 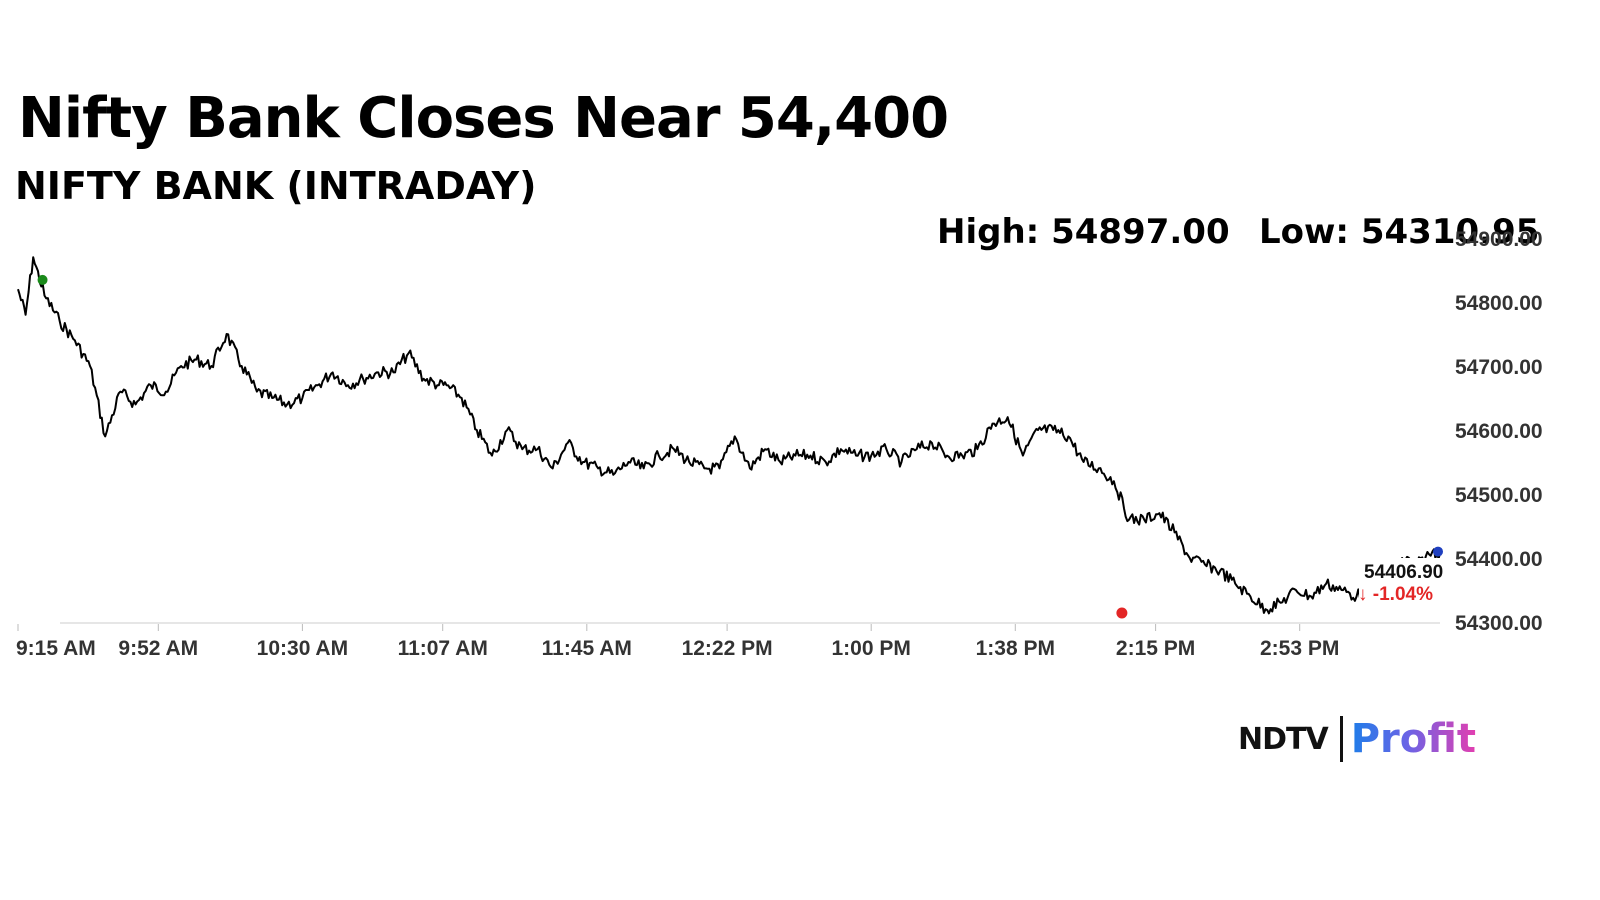 What do you see at coordinates (1122, 613) in the screenshot?
I see `low-marker` at bounding box center [1122, 613].